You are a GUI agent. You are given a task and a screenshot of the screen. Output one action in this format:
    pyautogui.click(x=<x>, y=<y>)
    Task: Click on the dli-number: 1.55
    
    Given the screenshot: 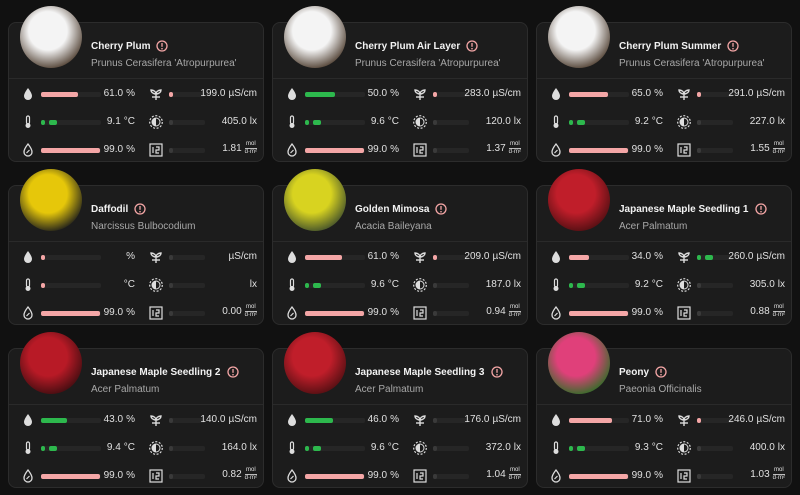 What is the action you would take?
    pyautogui.click(x=760, y=148)
    